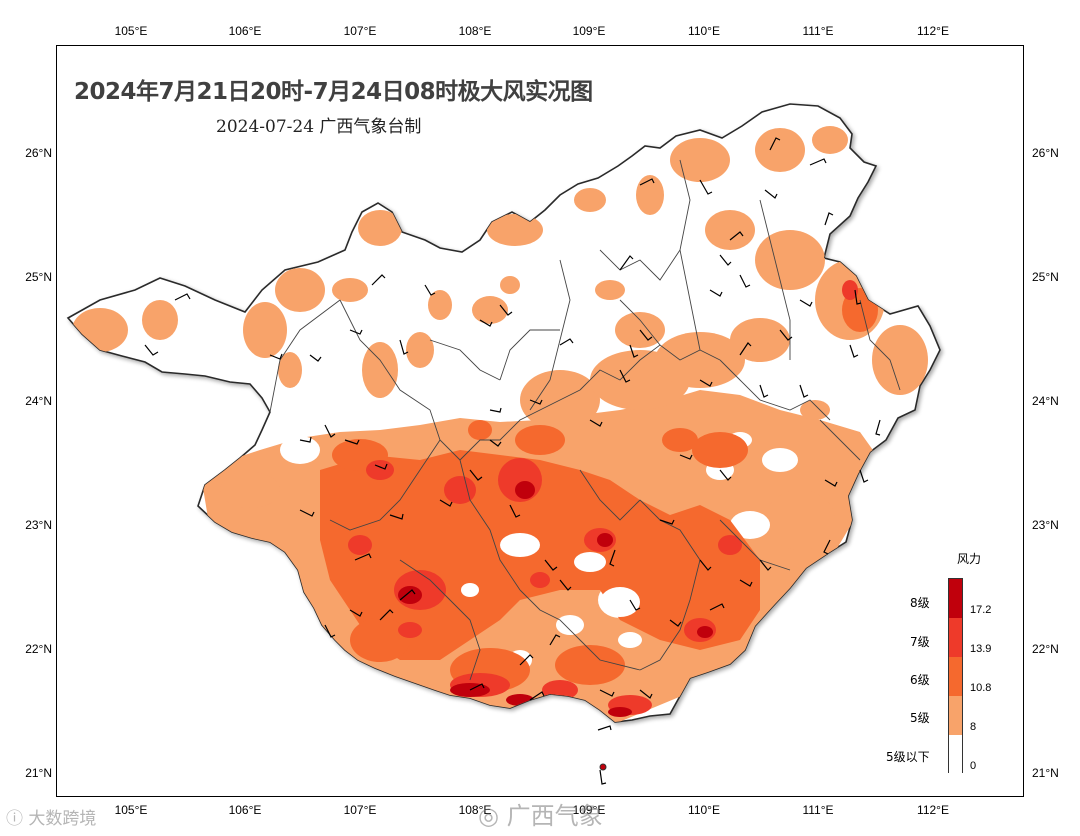 The width and height of the screenshot is (1080, 836). Describe the element at coordinates (981, 688) in the screenshot. I see `legend-value: 10.8` at that location.